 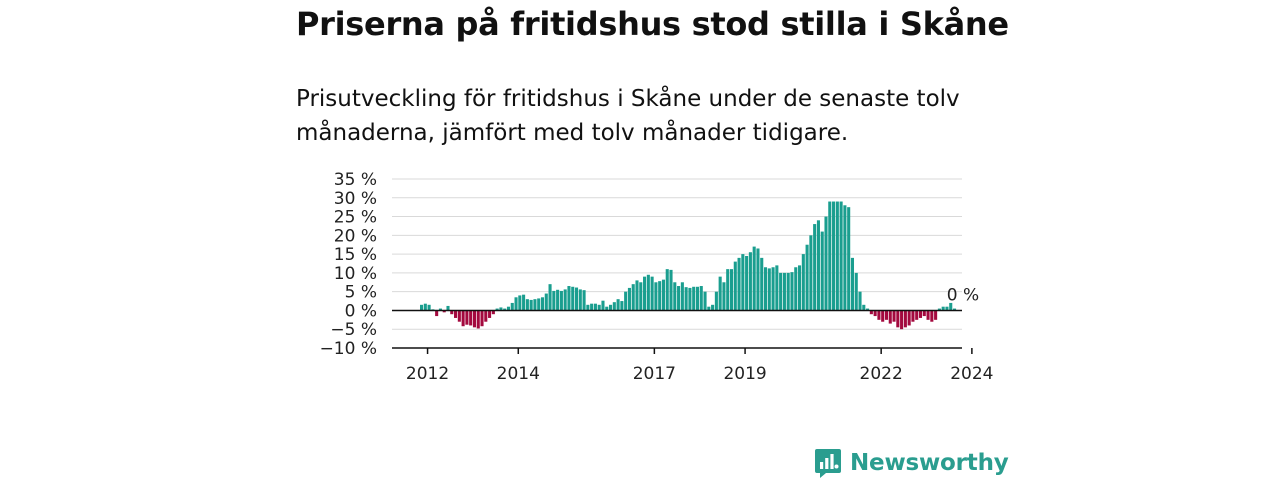 What do you see at coordinates (828, 463) in the screenshot?
I see `newsworthy-logo-icon` at bounding box center [828, 463].